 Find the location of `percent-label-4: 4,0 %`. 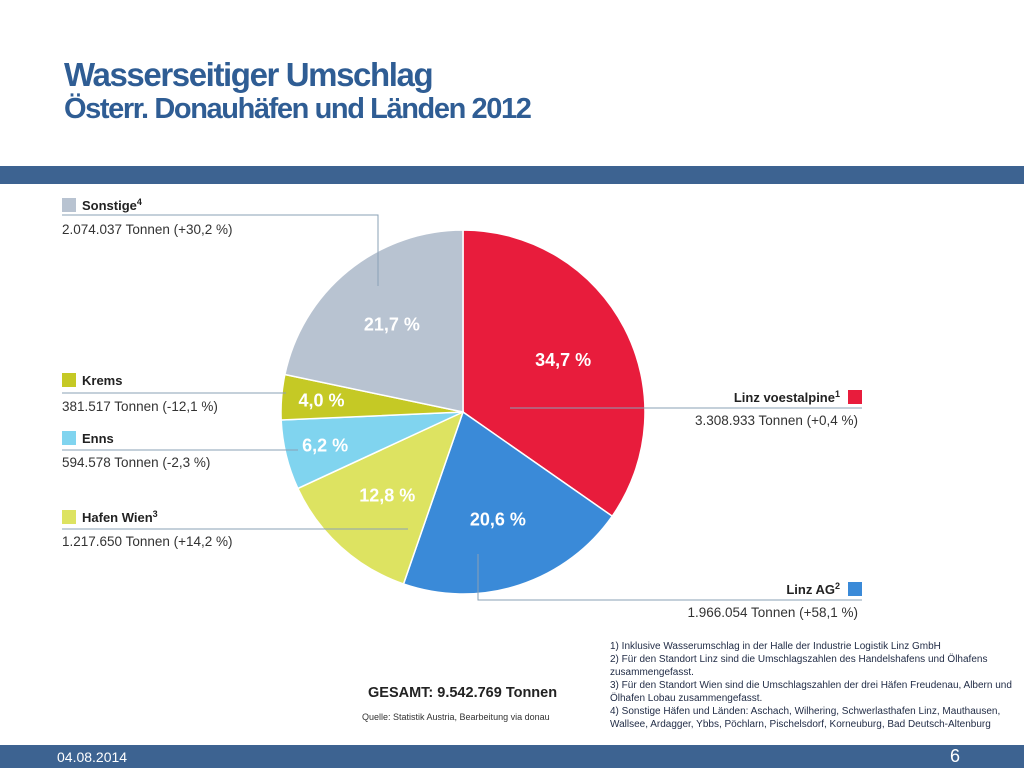

percent-label-4: 4,0 % is located at coordinates (321, 400).